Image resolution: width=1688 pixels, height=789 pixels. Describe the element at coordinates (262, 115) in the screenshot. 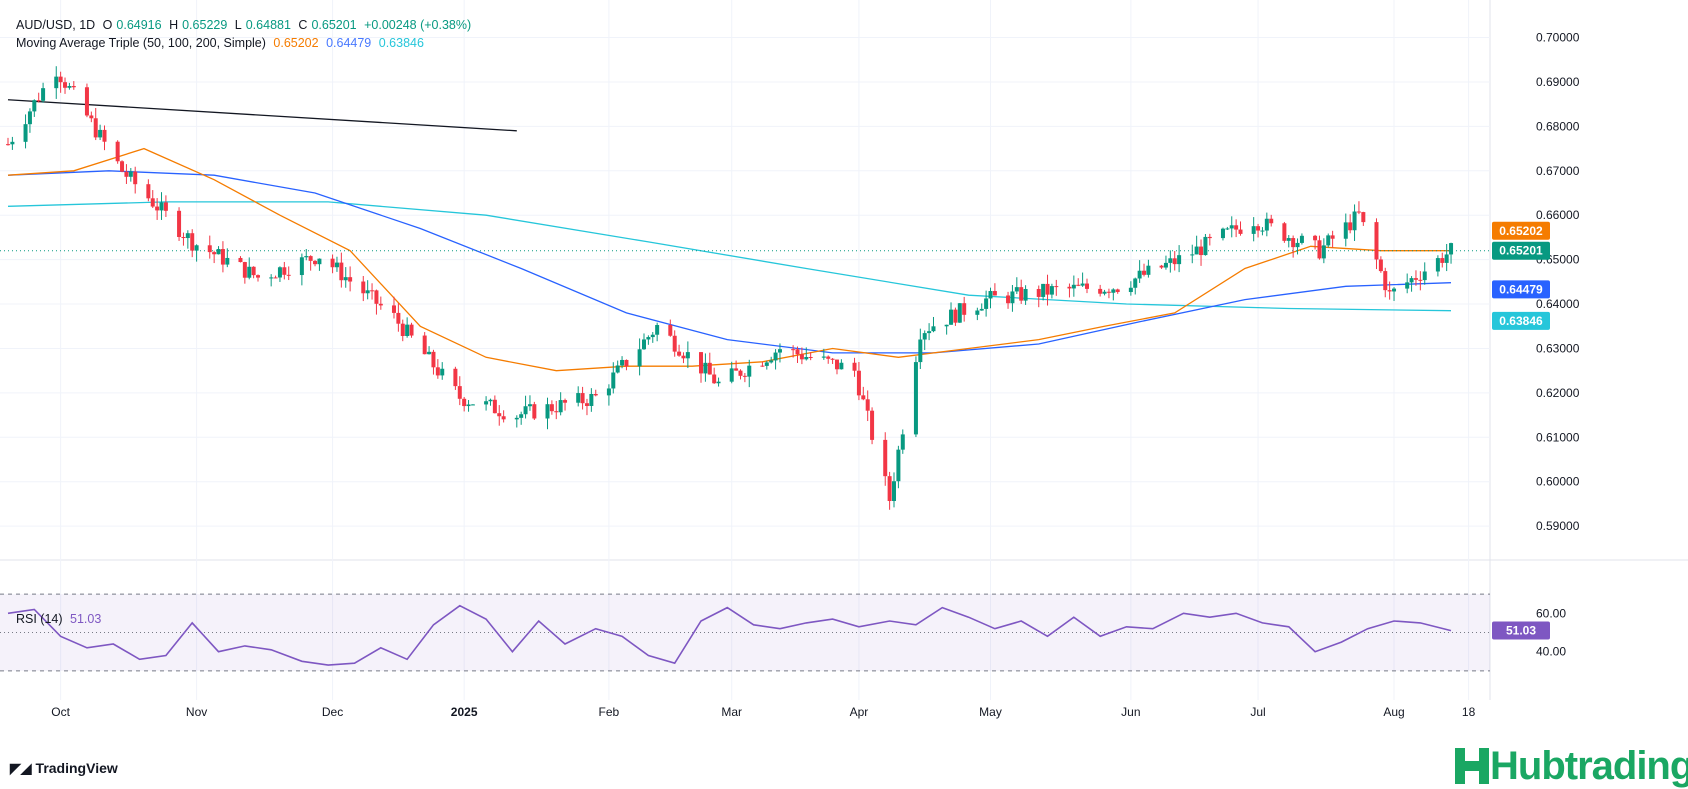

I see `trendline` at that location.